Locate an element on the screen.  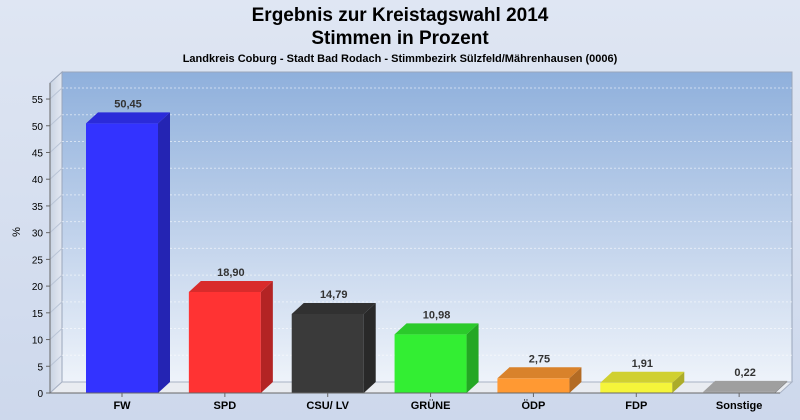
x-tick-label: GRÜNE is located at coordinates (431, 405).